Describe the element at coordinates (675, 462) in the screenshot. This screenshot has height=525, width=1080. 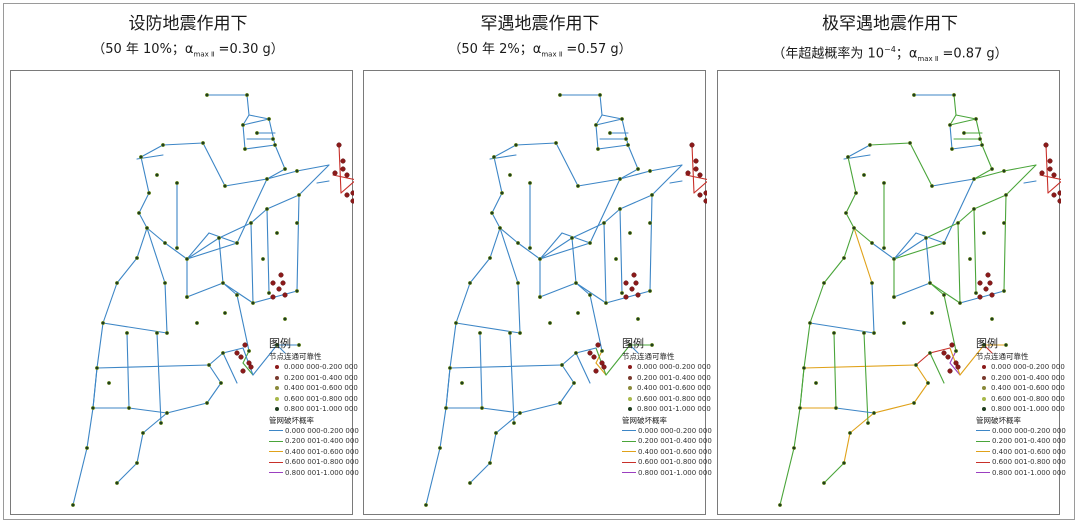
I see `legend-pipe-label: 0.600 001-0.800 000` at that location.